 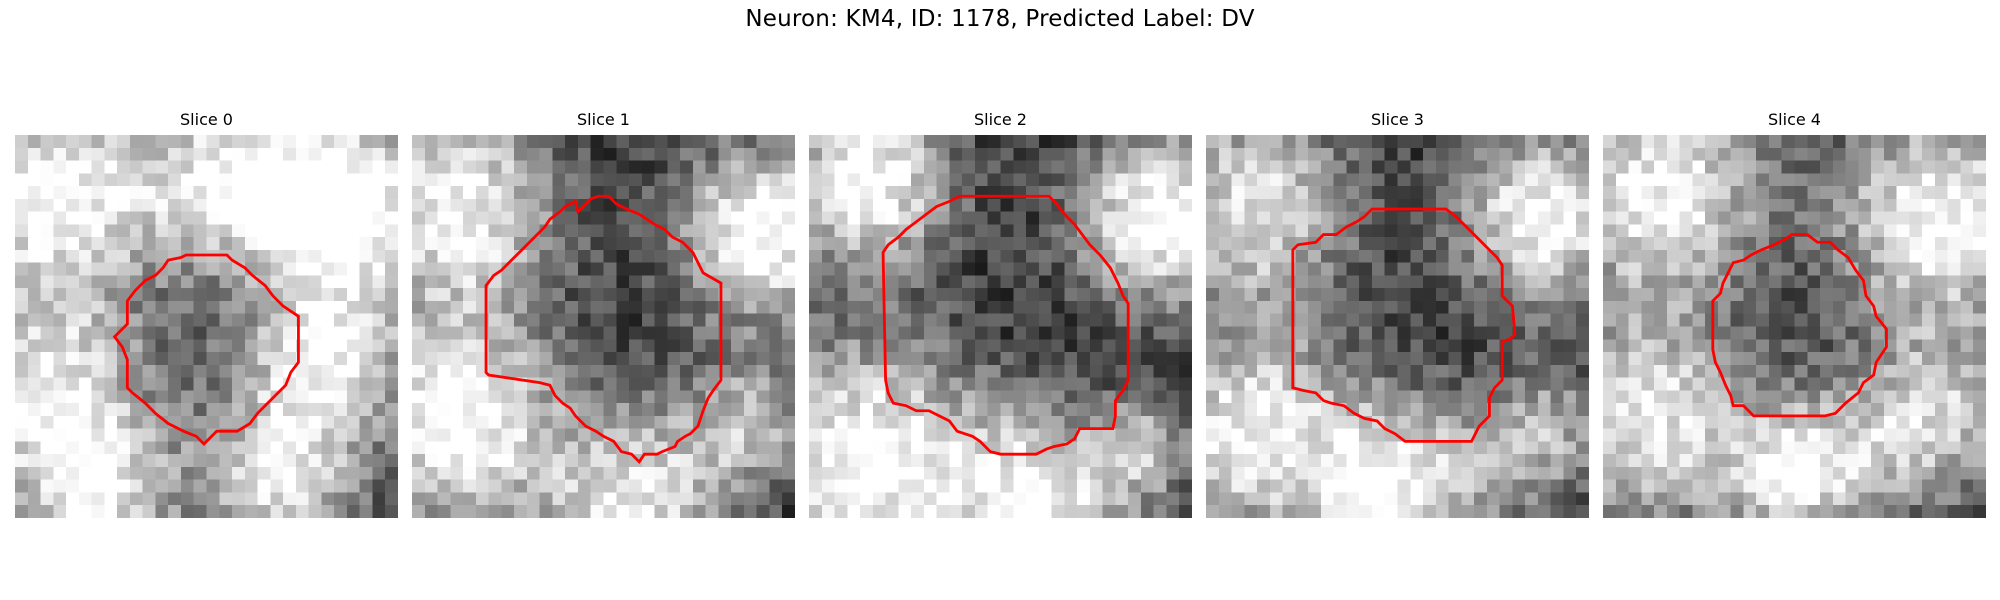 I want to click on slice-title-0: Slice 0, so click(x=206, y=119).